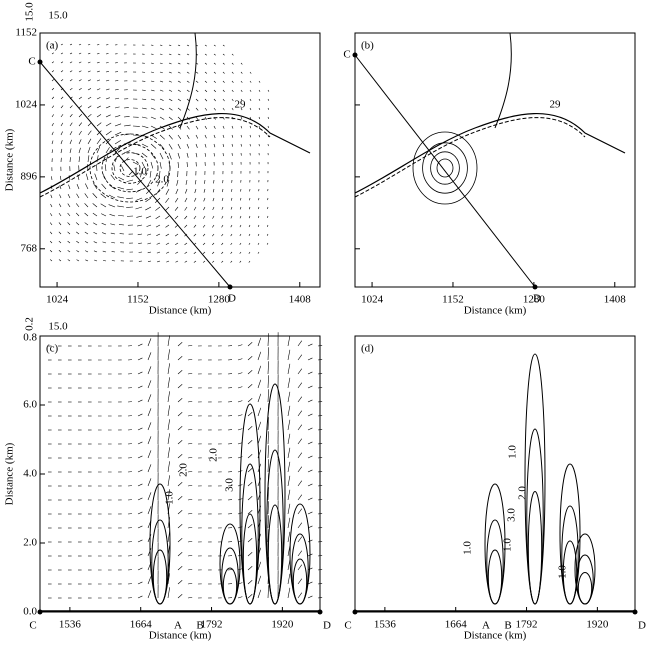 The image size is (650, 656). What do you see at coordinates (367, 349) in the screenshot?
I see `panel-label: (d)` at bounding box center [367, 349].